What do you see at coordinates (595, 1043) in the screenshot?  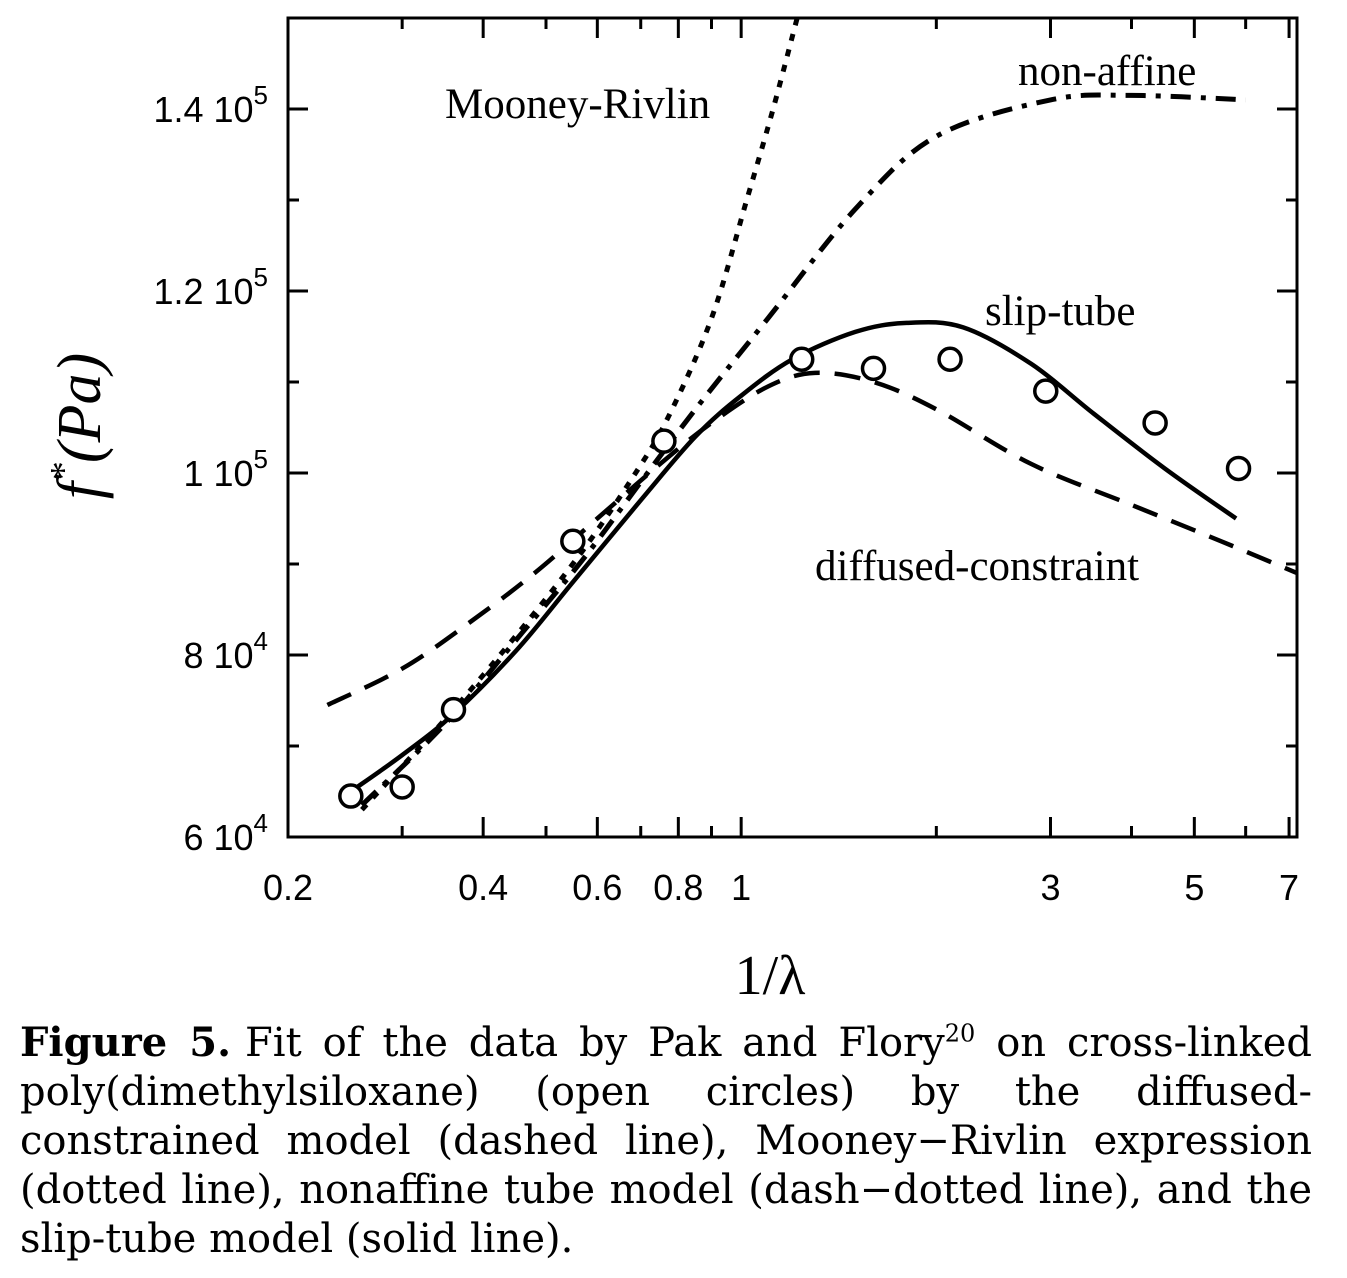 I see `caption-text: Fit of the data by Pak and Flory` at bounding box center [595, 1043].